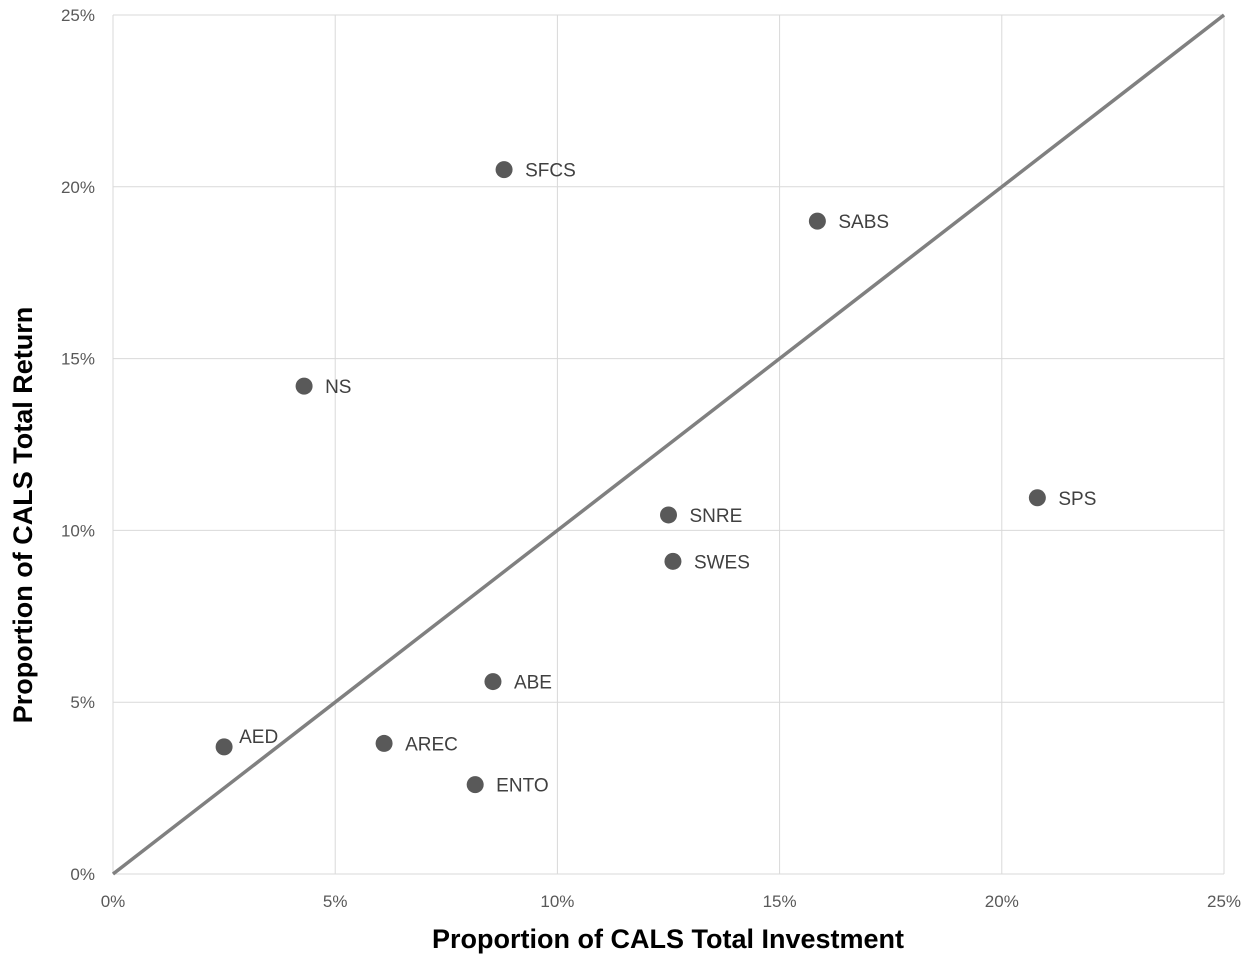  What do you see at coordinates (668, 515) in the screenshot?
I see `data-point-snre` at bounding box center [668, 515].